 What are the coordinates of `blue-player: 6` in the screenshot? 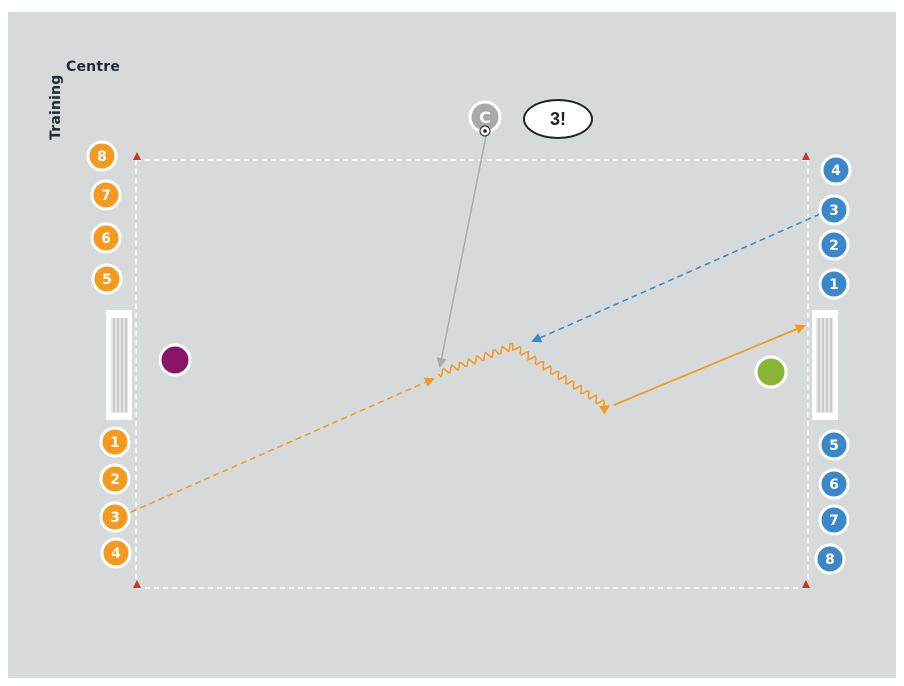 It's located at (834, 484).